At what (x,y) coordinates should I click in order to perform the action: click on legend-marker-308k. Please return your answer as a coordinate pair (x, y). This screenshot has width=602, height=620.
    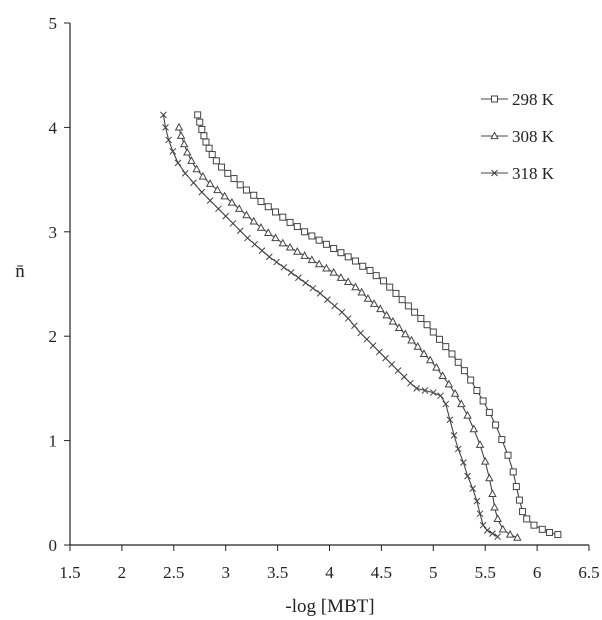
    Looking at the image, I should click on (494, 135).